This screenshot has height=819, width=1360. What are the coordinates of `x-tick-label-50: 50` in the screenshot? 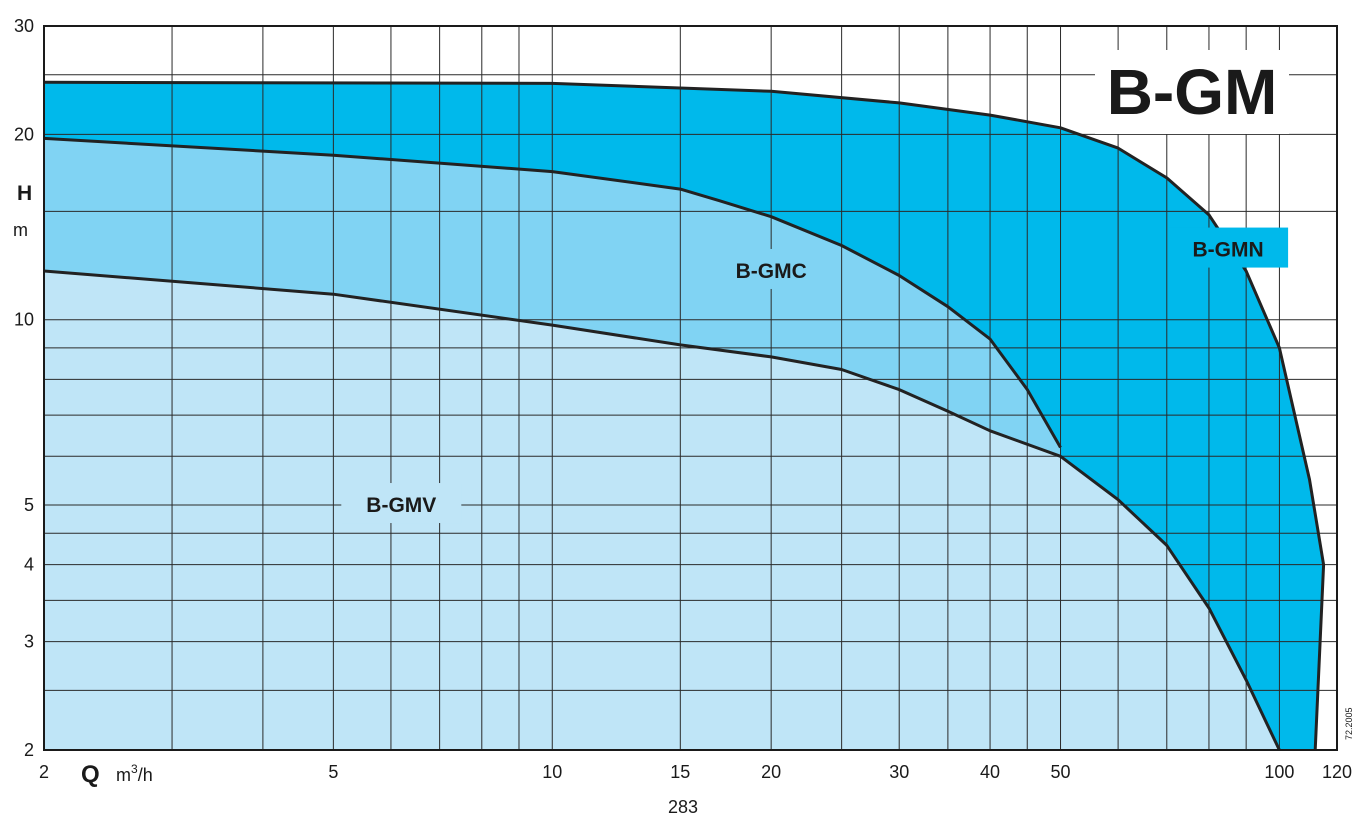 It's located at (1061, 772).